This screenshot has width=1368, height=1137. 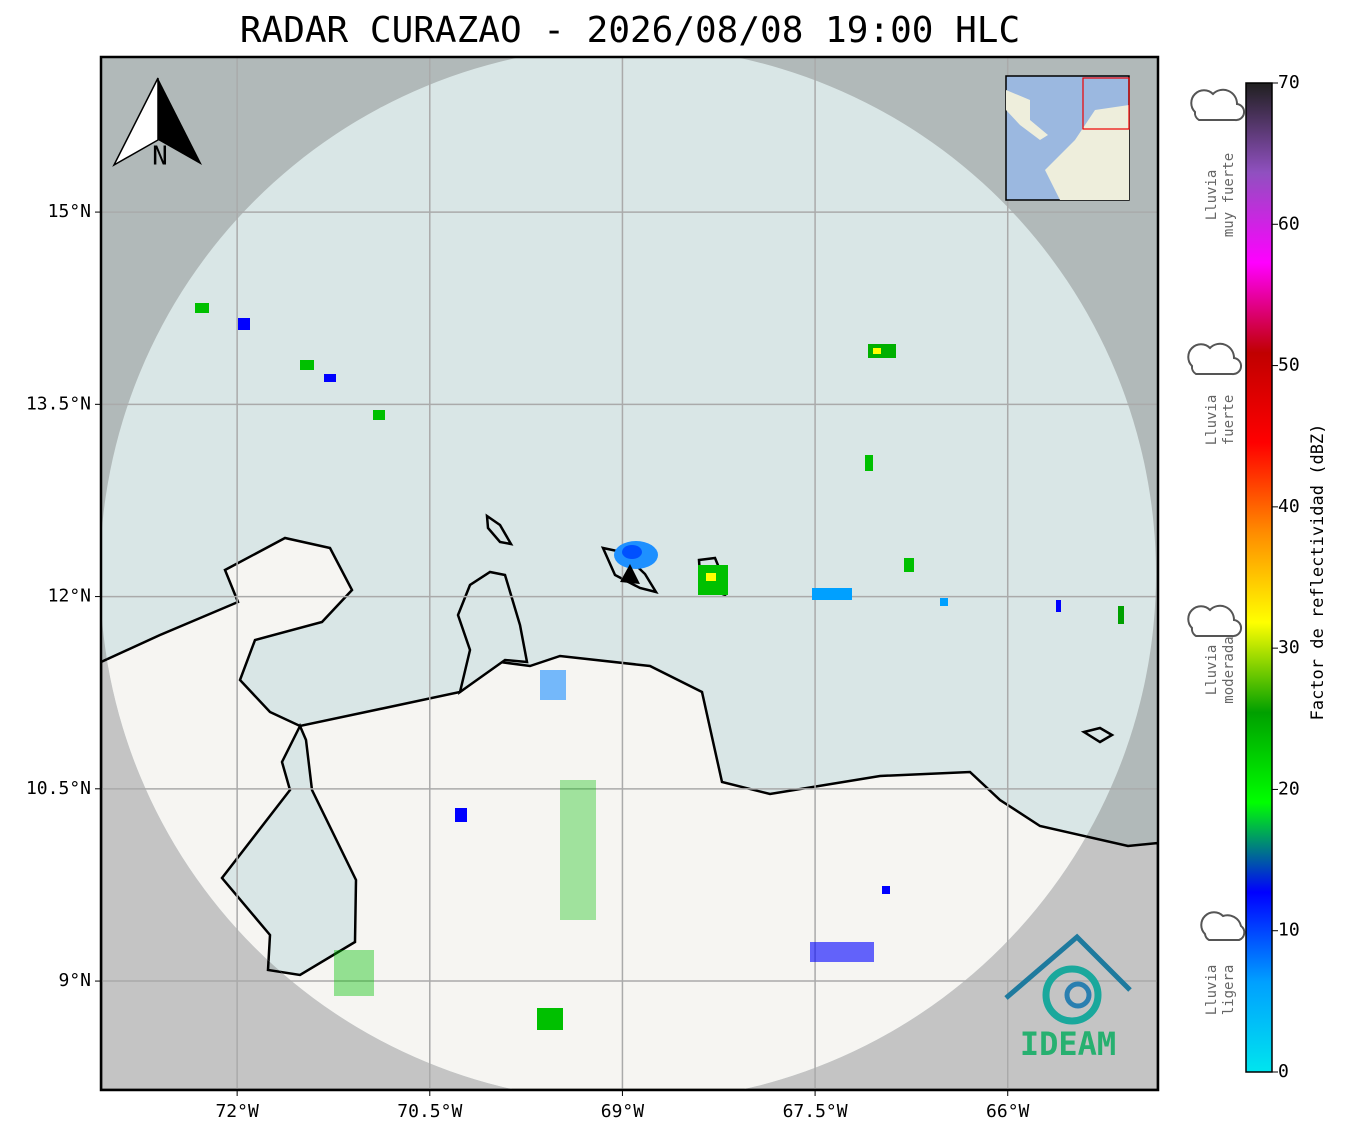 What do you see at coordinates (492, 632) in the screenshot?
I see `gulf-coast` at bounding box center [492, 632].